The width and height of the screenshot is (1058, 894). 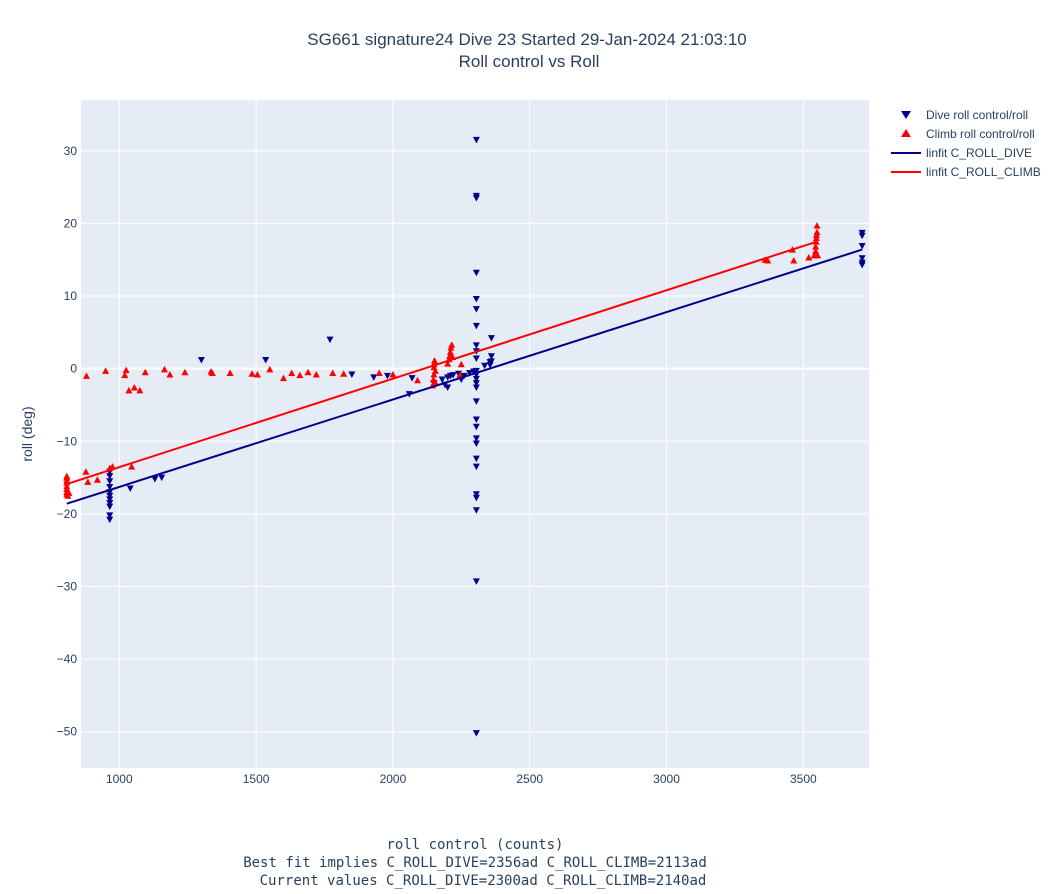 I want to click on legend-item-dive: Dive roll control/roll, so click(x=964, y=115).